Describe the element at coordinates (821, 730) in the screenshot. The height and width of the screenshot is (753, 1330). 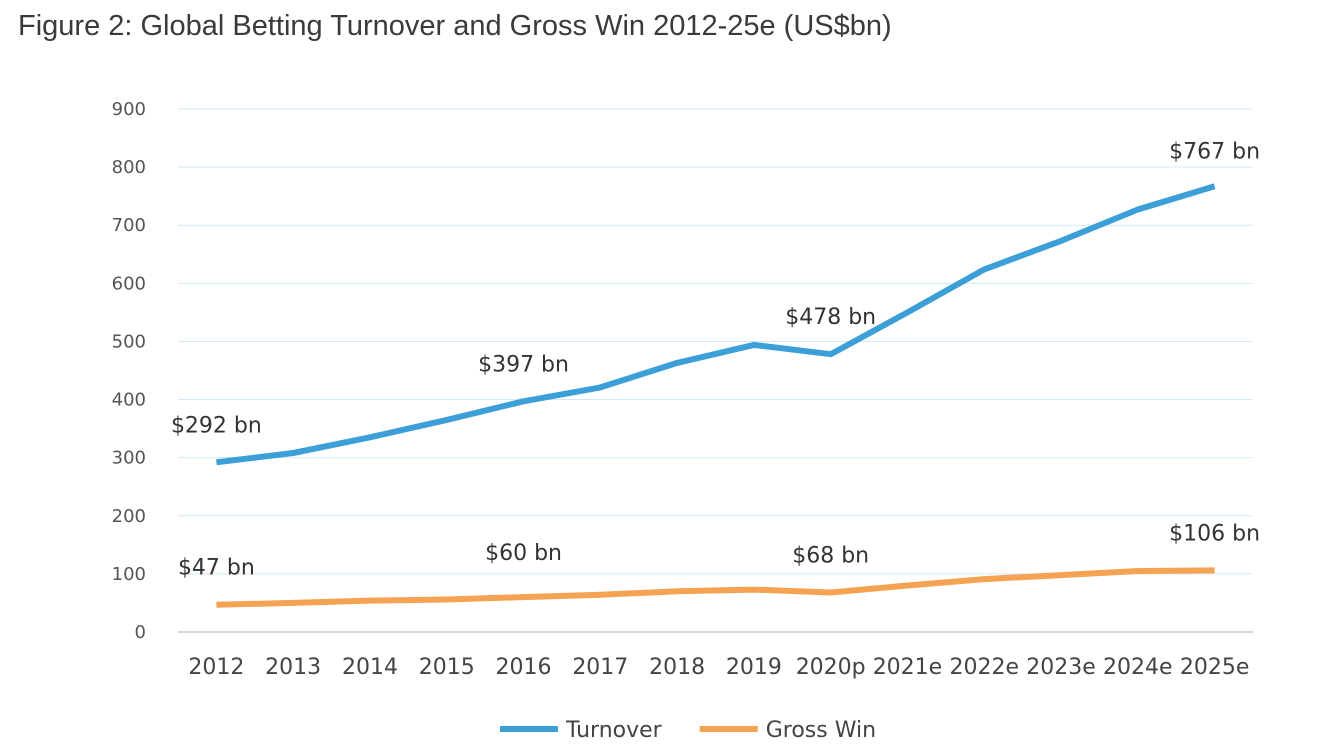
I see `legend-label: Gross Win` at that location.